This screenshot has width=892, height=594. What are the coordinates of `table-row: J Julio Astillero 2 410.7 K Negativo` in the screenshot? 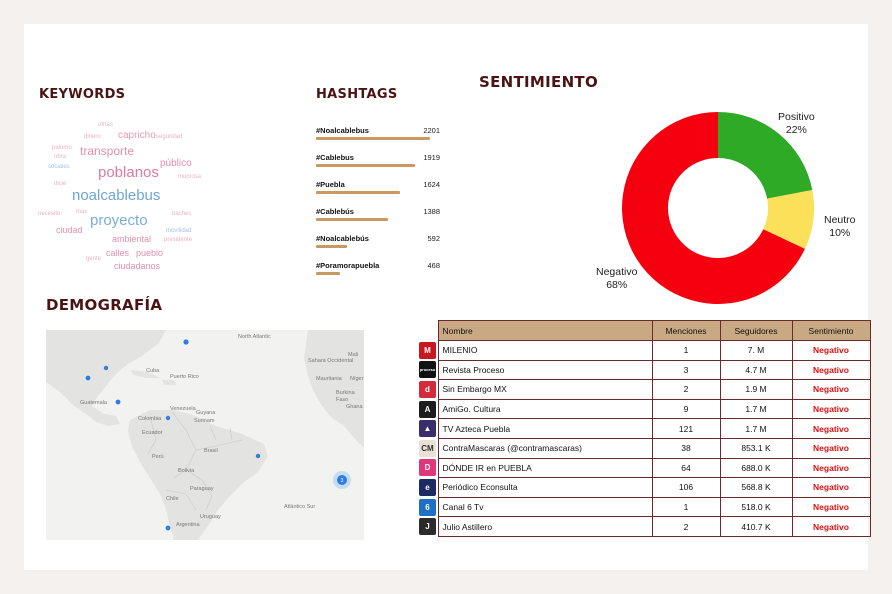 It's located at (644, 526).